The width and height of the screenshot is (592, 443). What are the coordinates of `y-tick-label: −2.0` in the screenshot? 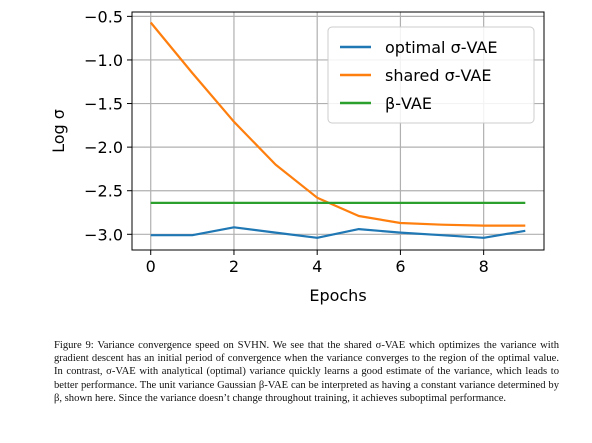 It's located at (103, 147).